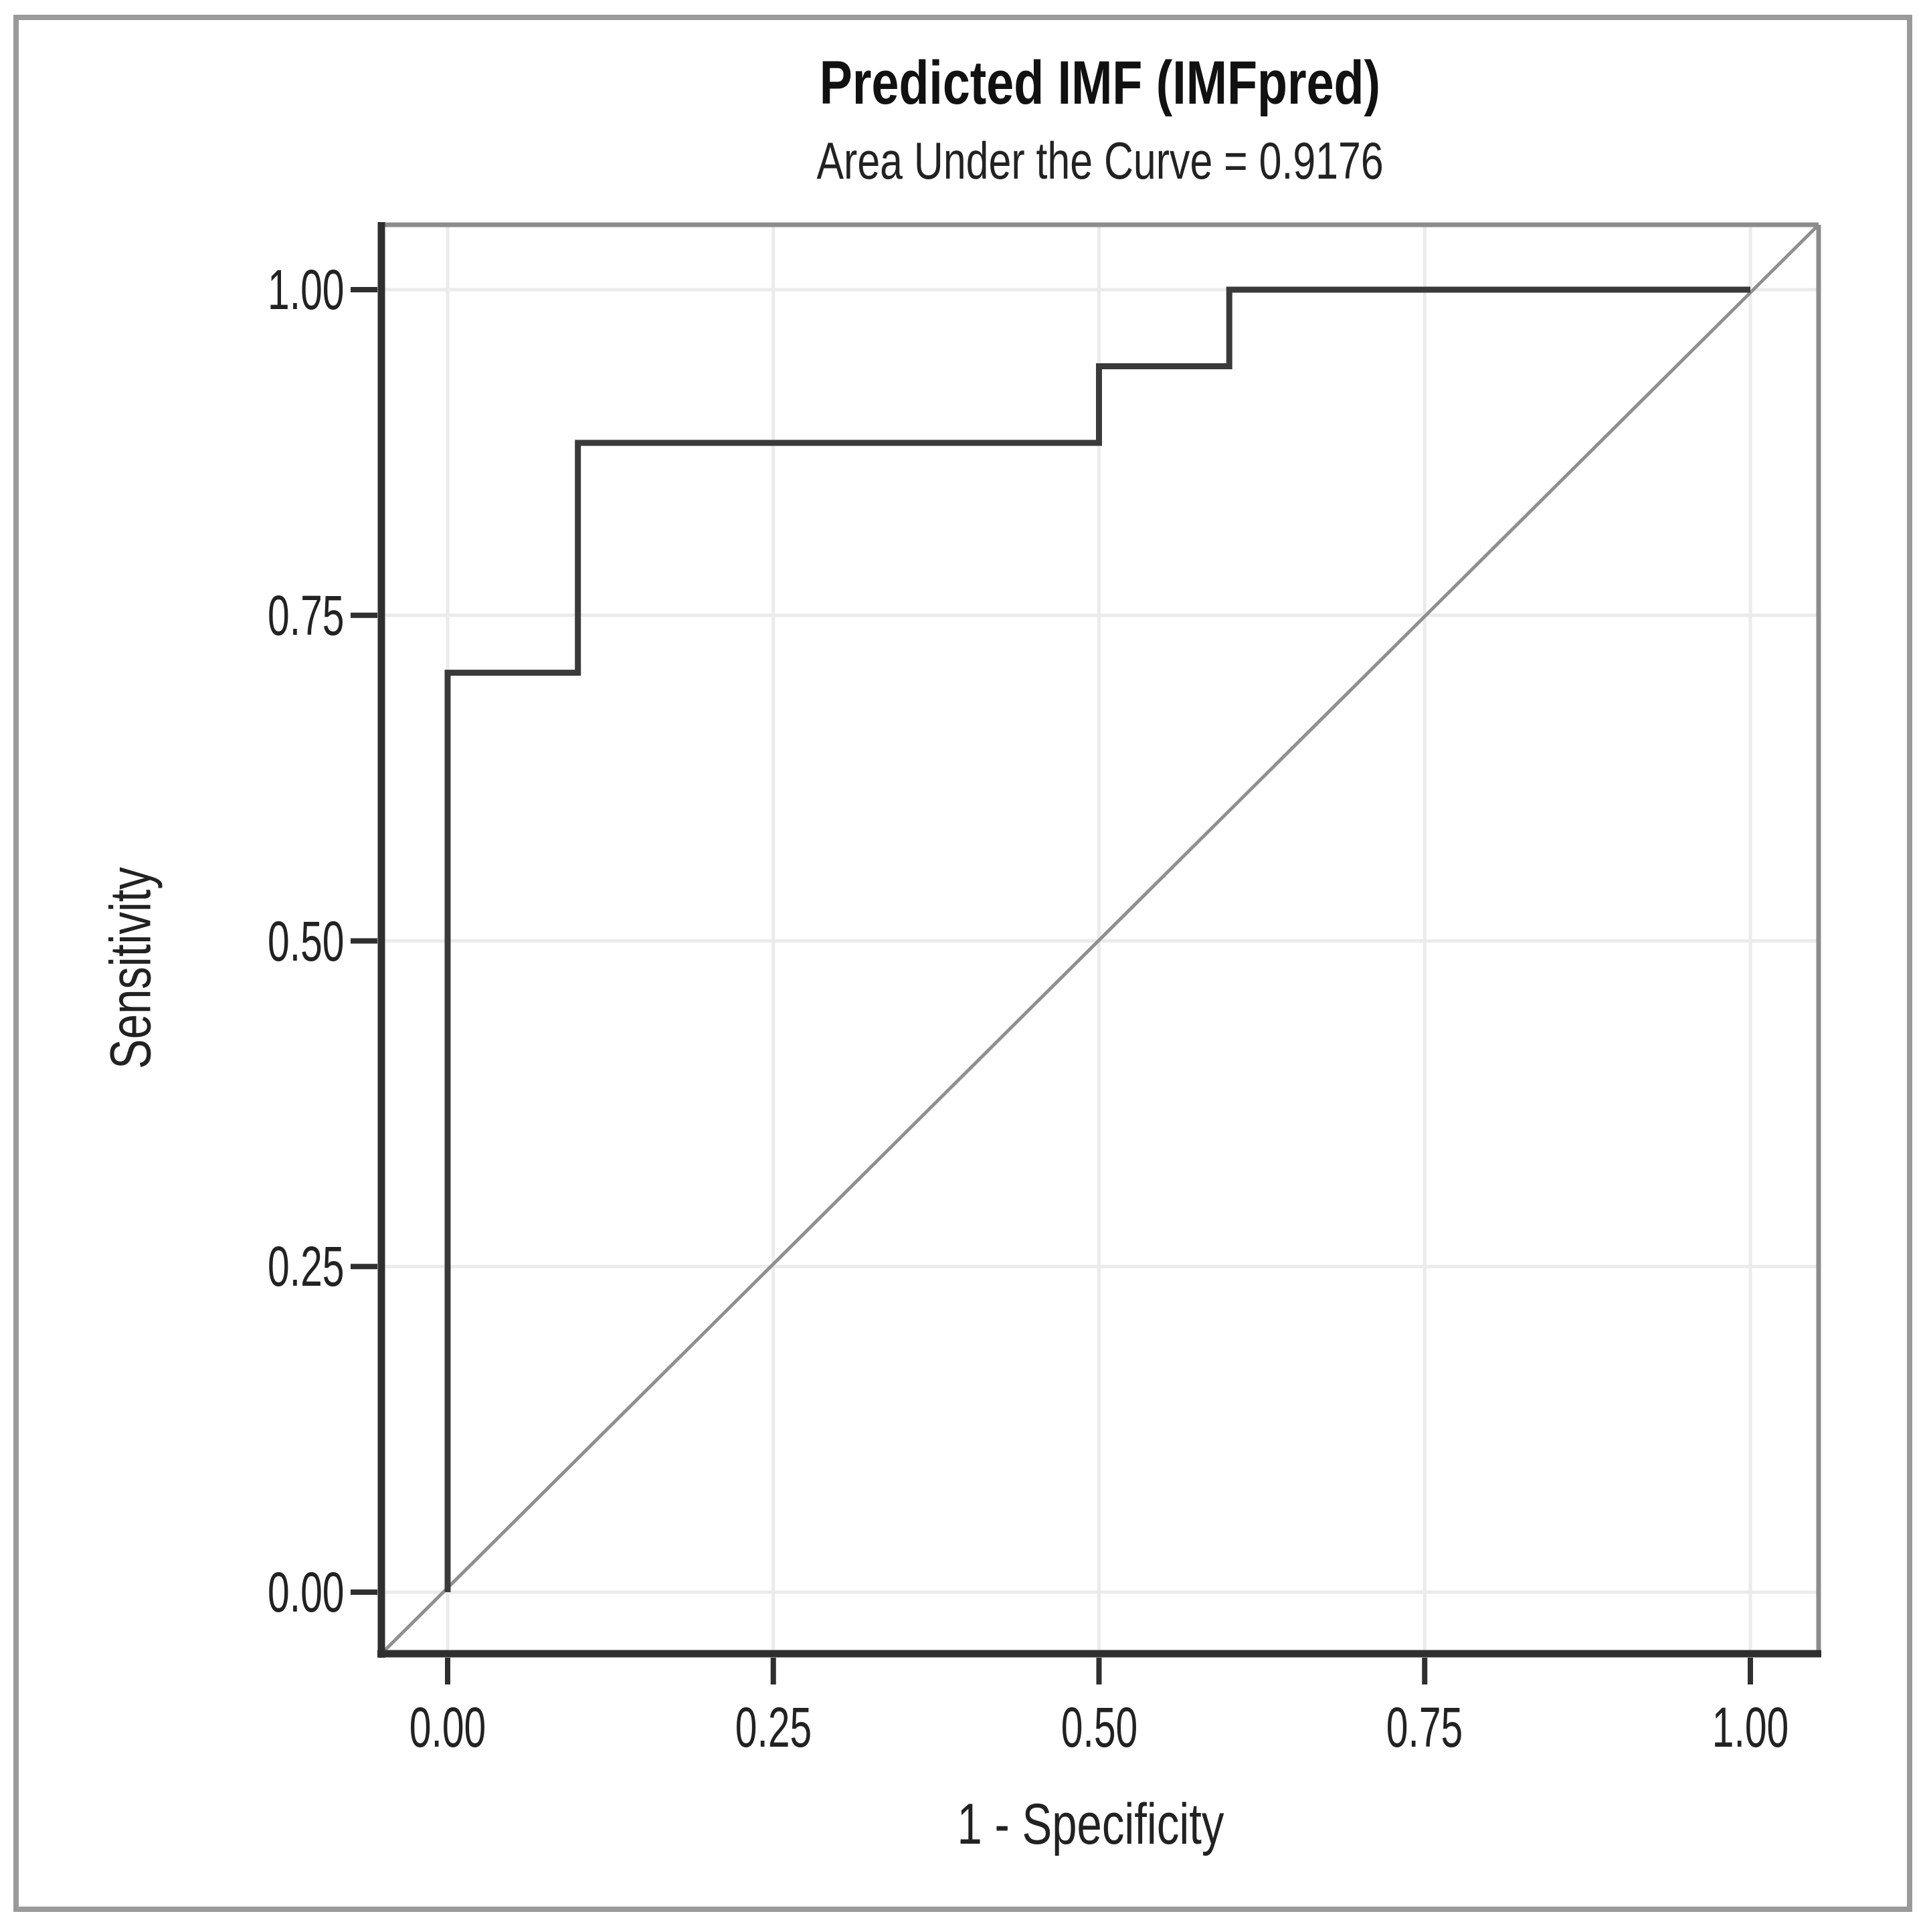 Image resolution: width=1927 pixels, height=1932 pixels. I want to click on x-tick-label-0.75: 0.75, so click(1425, 1727).